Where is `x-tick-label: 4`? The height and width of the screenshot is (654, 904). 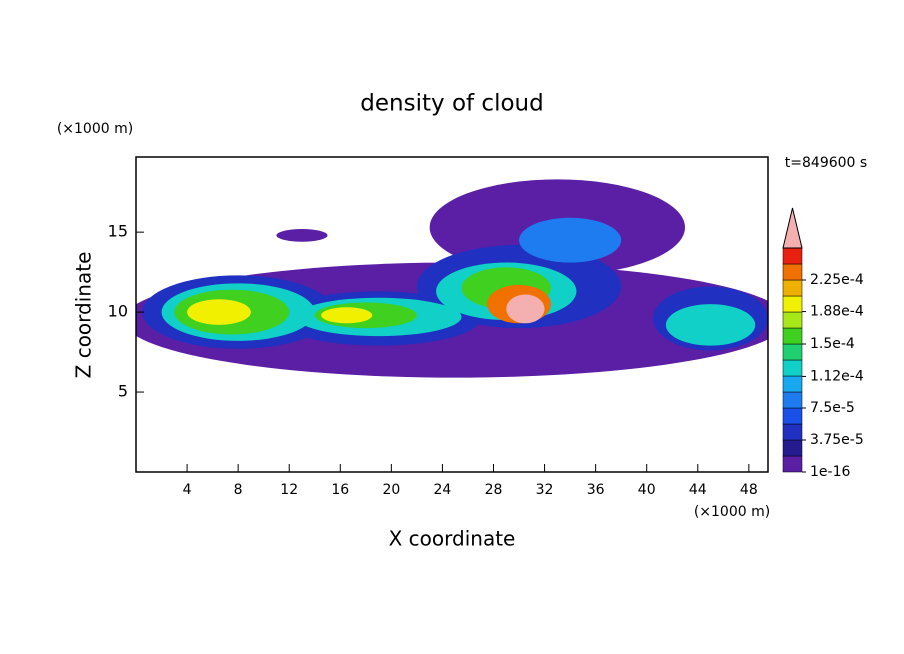 x-tick-label: 4 is located at coordinates (187, 490).